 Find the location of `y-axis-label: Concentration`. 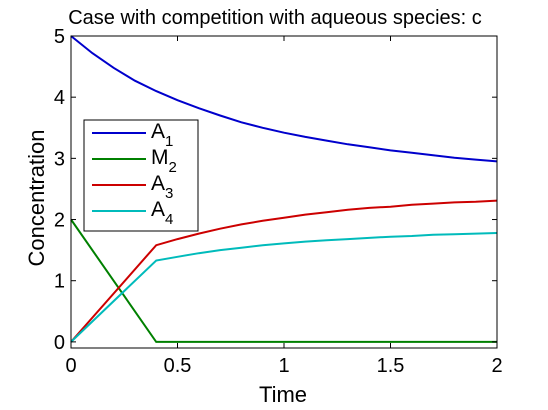

y-axis-label: Concentration is located at coordinates (36, 198).